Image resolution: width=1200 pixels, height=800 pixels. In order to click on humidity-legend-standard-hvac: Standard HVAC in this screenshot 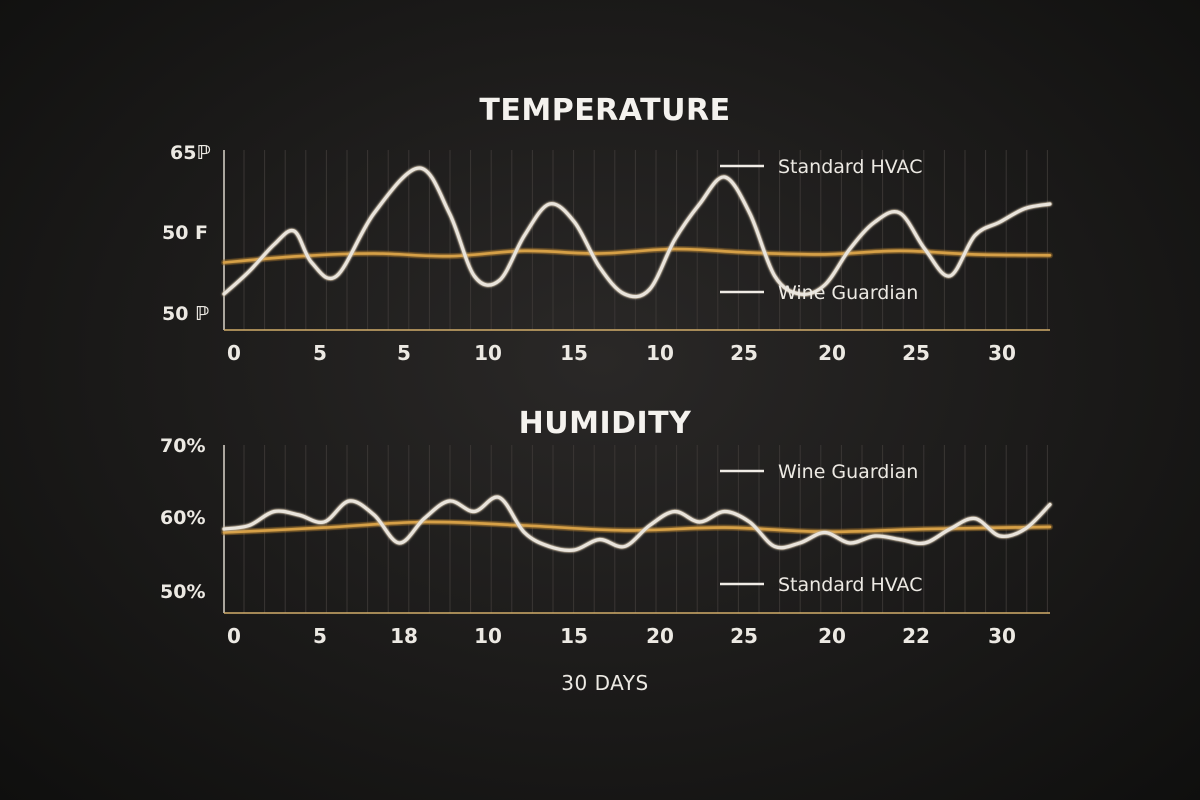, I will do `click(850, 585)`.